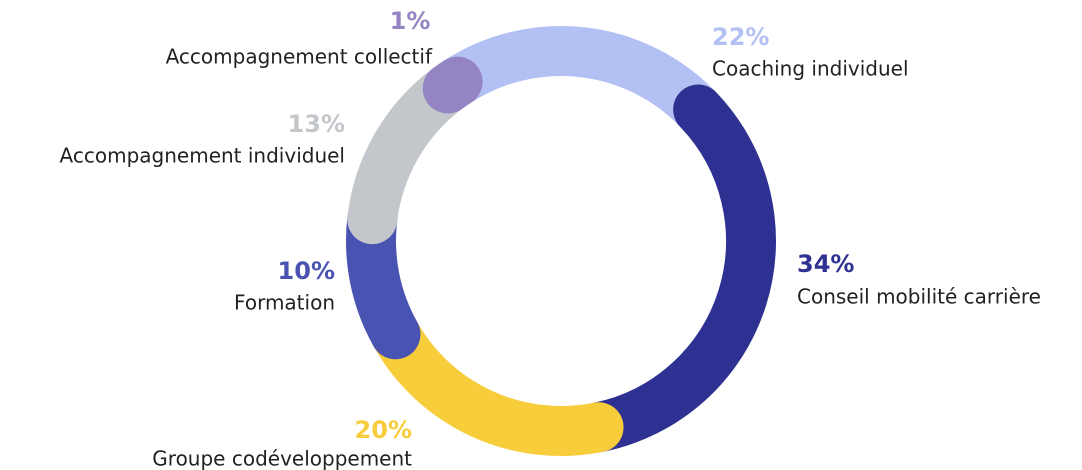 The height and width of the screenshot is (470, 1082). Describe the element at coordinates (919, 297) in the screenshot. I see `category-label: Conseil mobilité carrière` at that location.